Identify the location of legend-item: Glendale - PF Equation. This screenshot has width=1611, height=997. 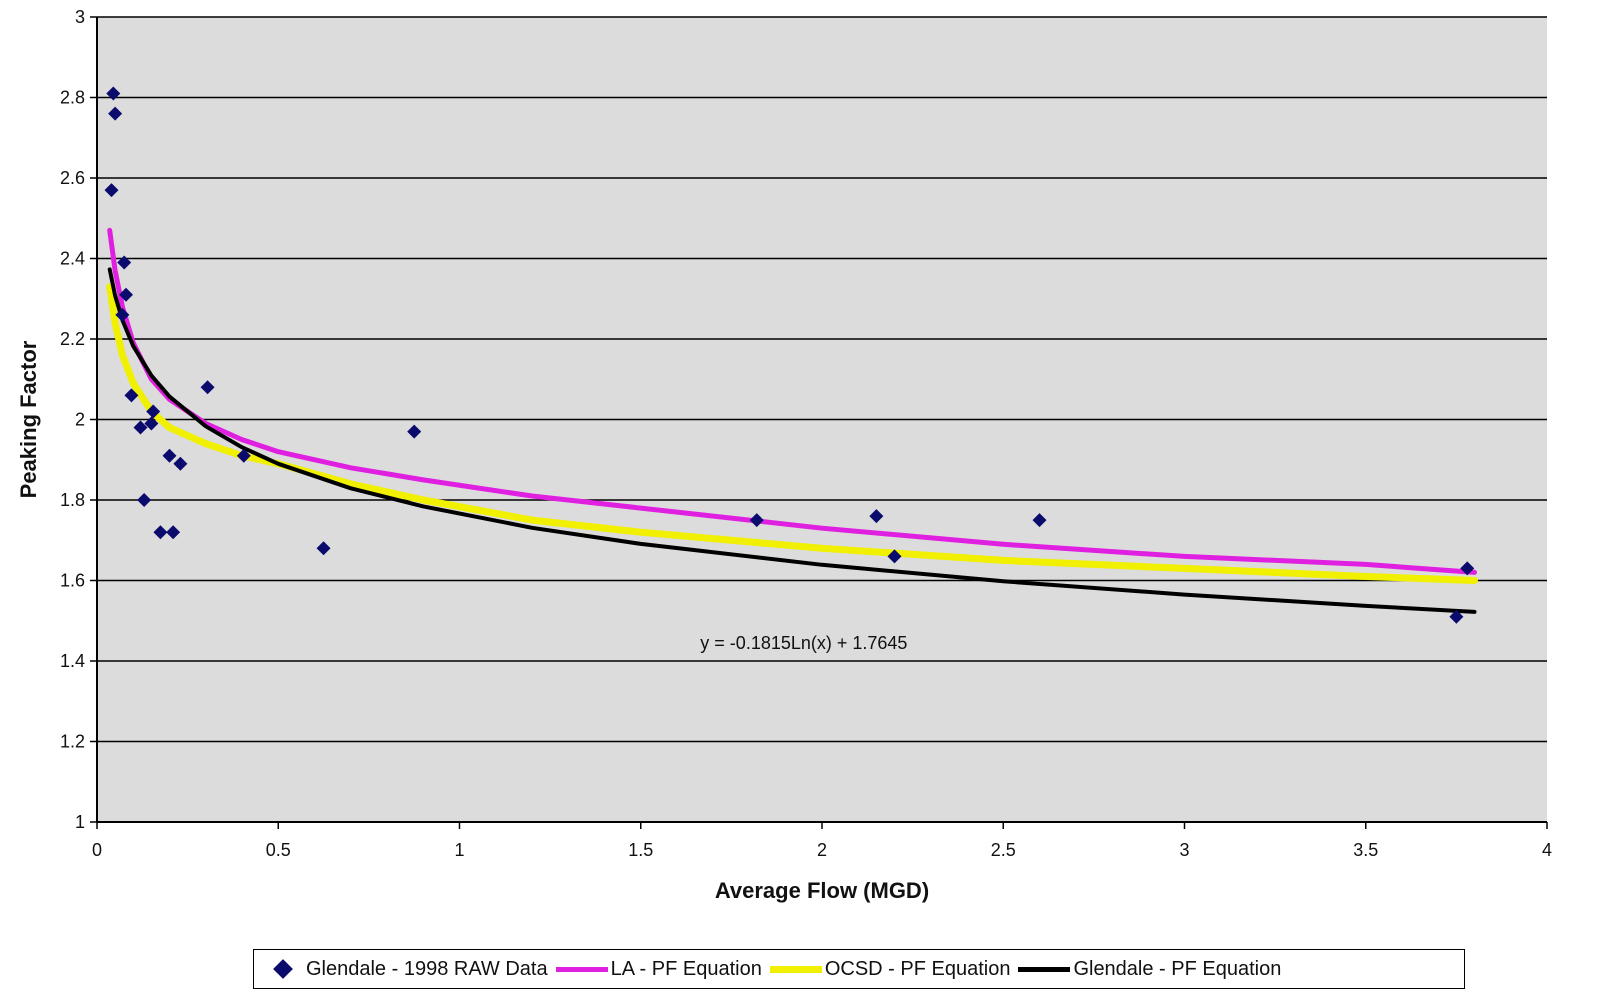
(1145, 969).